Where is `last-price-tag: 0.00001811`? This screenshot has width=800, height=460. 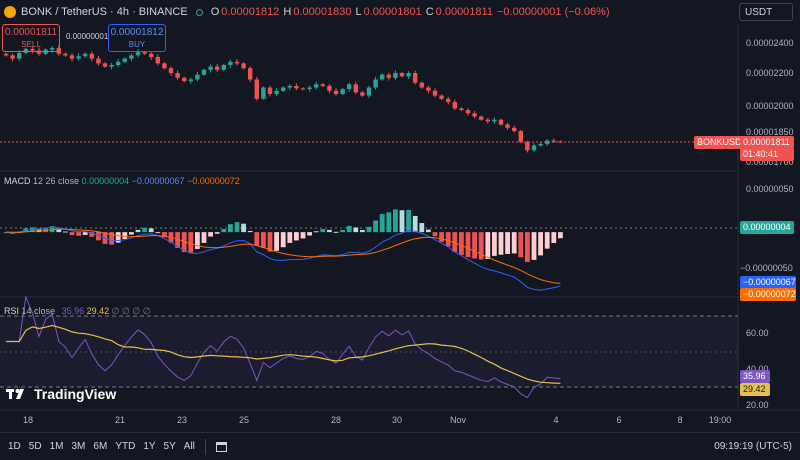
last-price-tag: 0.00001811 is located at coordinates (767, 142).